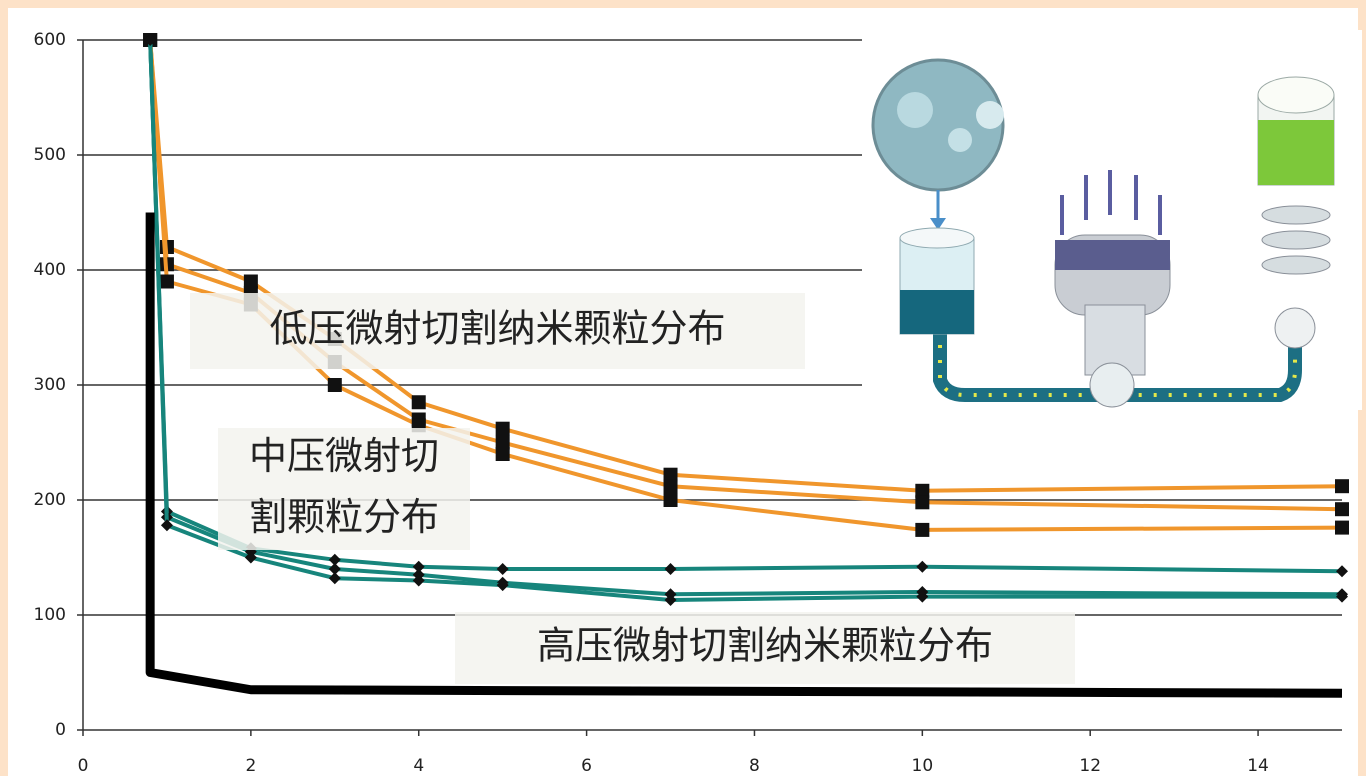 This screenshot has height=776, width=1366. What do you see at coordinates (60, 730) in the screenshot?
I see `y-tick-label: 0` at bounding box center [60, 730].